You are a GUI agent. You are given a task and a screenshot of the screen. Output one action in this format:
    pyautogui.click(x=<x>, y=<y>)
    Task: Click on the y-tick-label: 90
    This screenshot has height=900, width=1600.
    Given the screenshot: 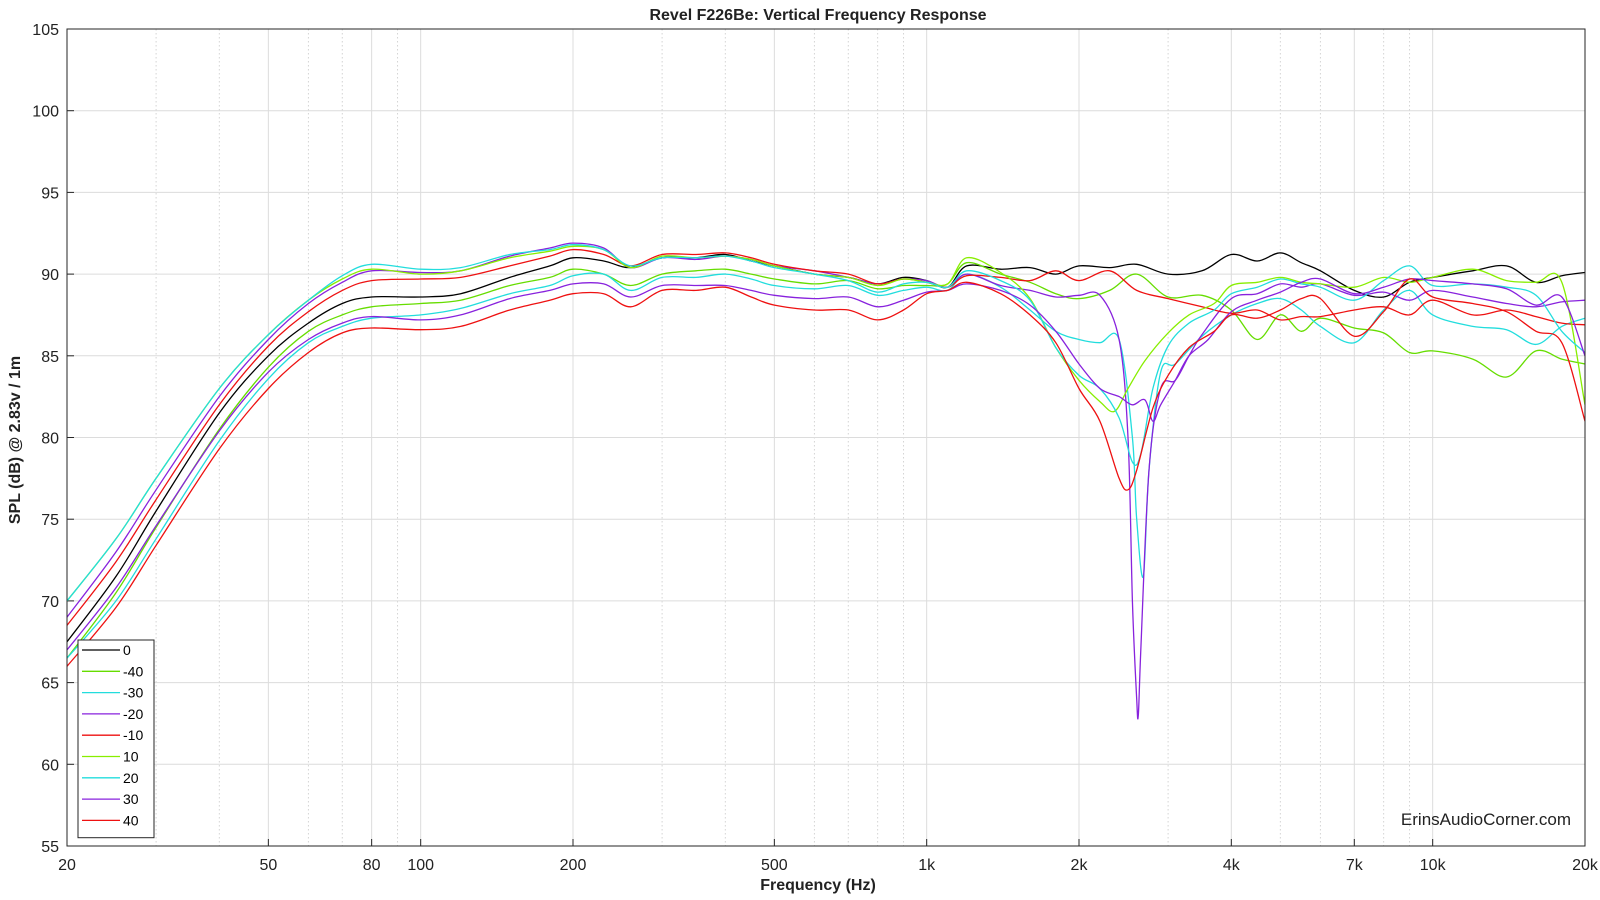 What is the action you would take?
    pyautogui.click(x=50, y=275)
    